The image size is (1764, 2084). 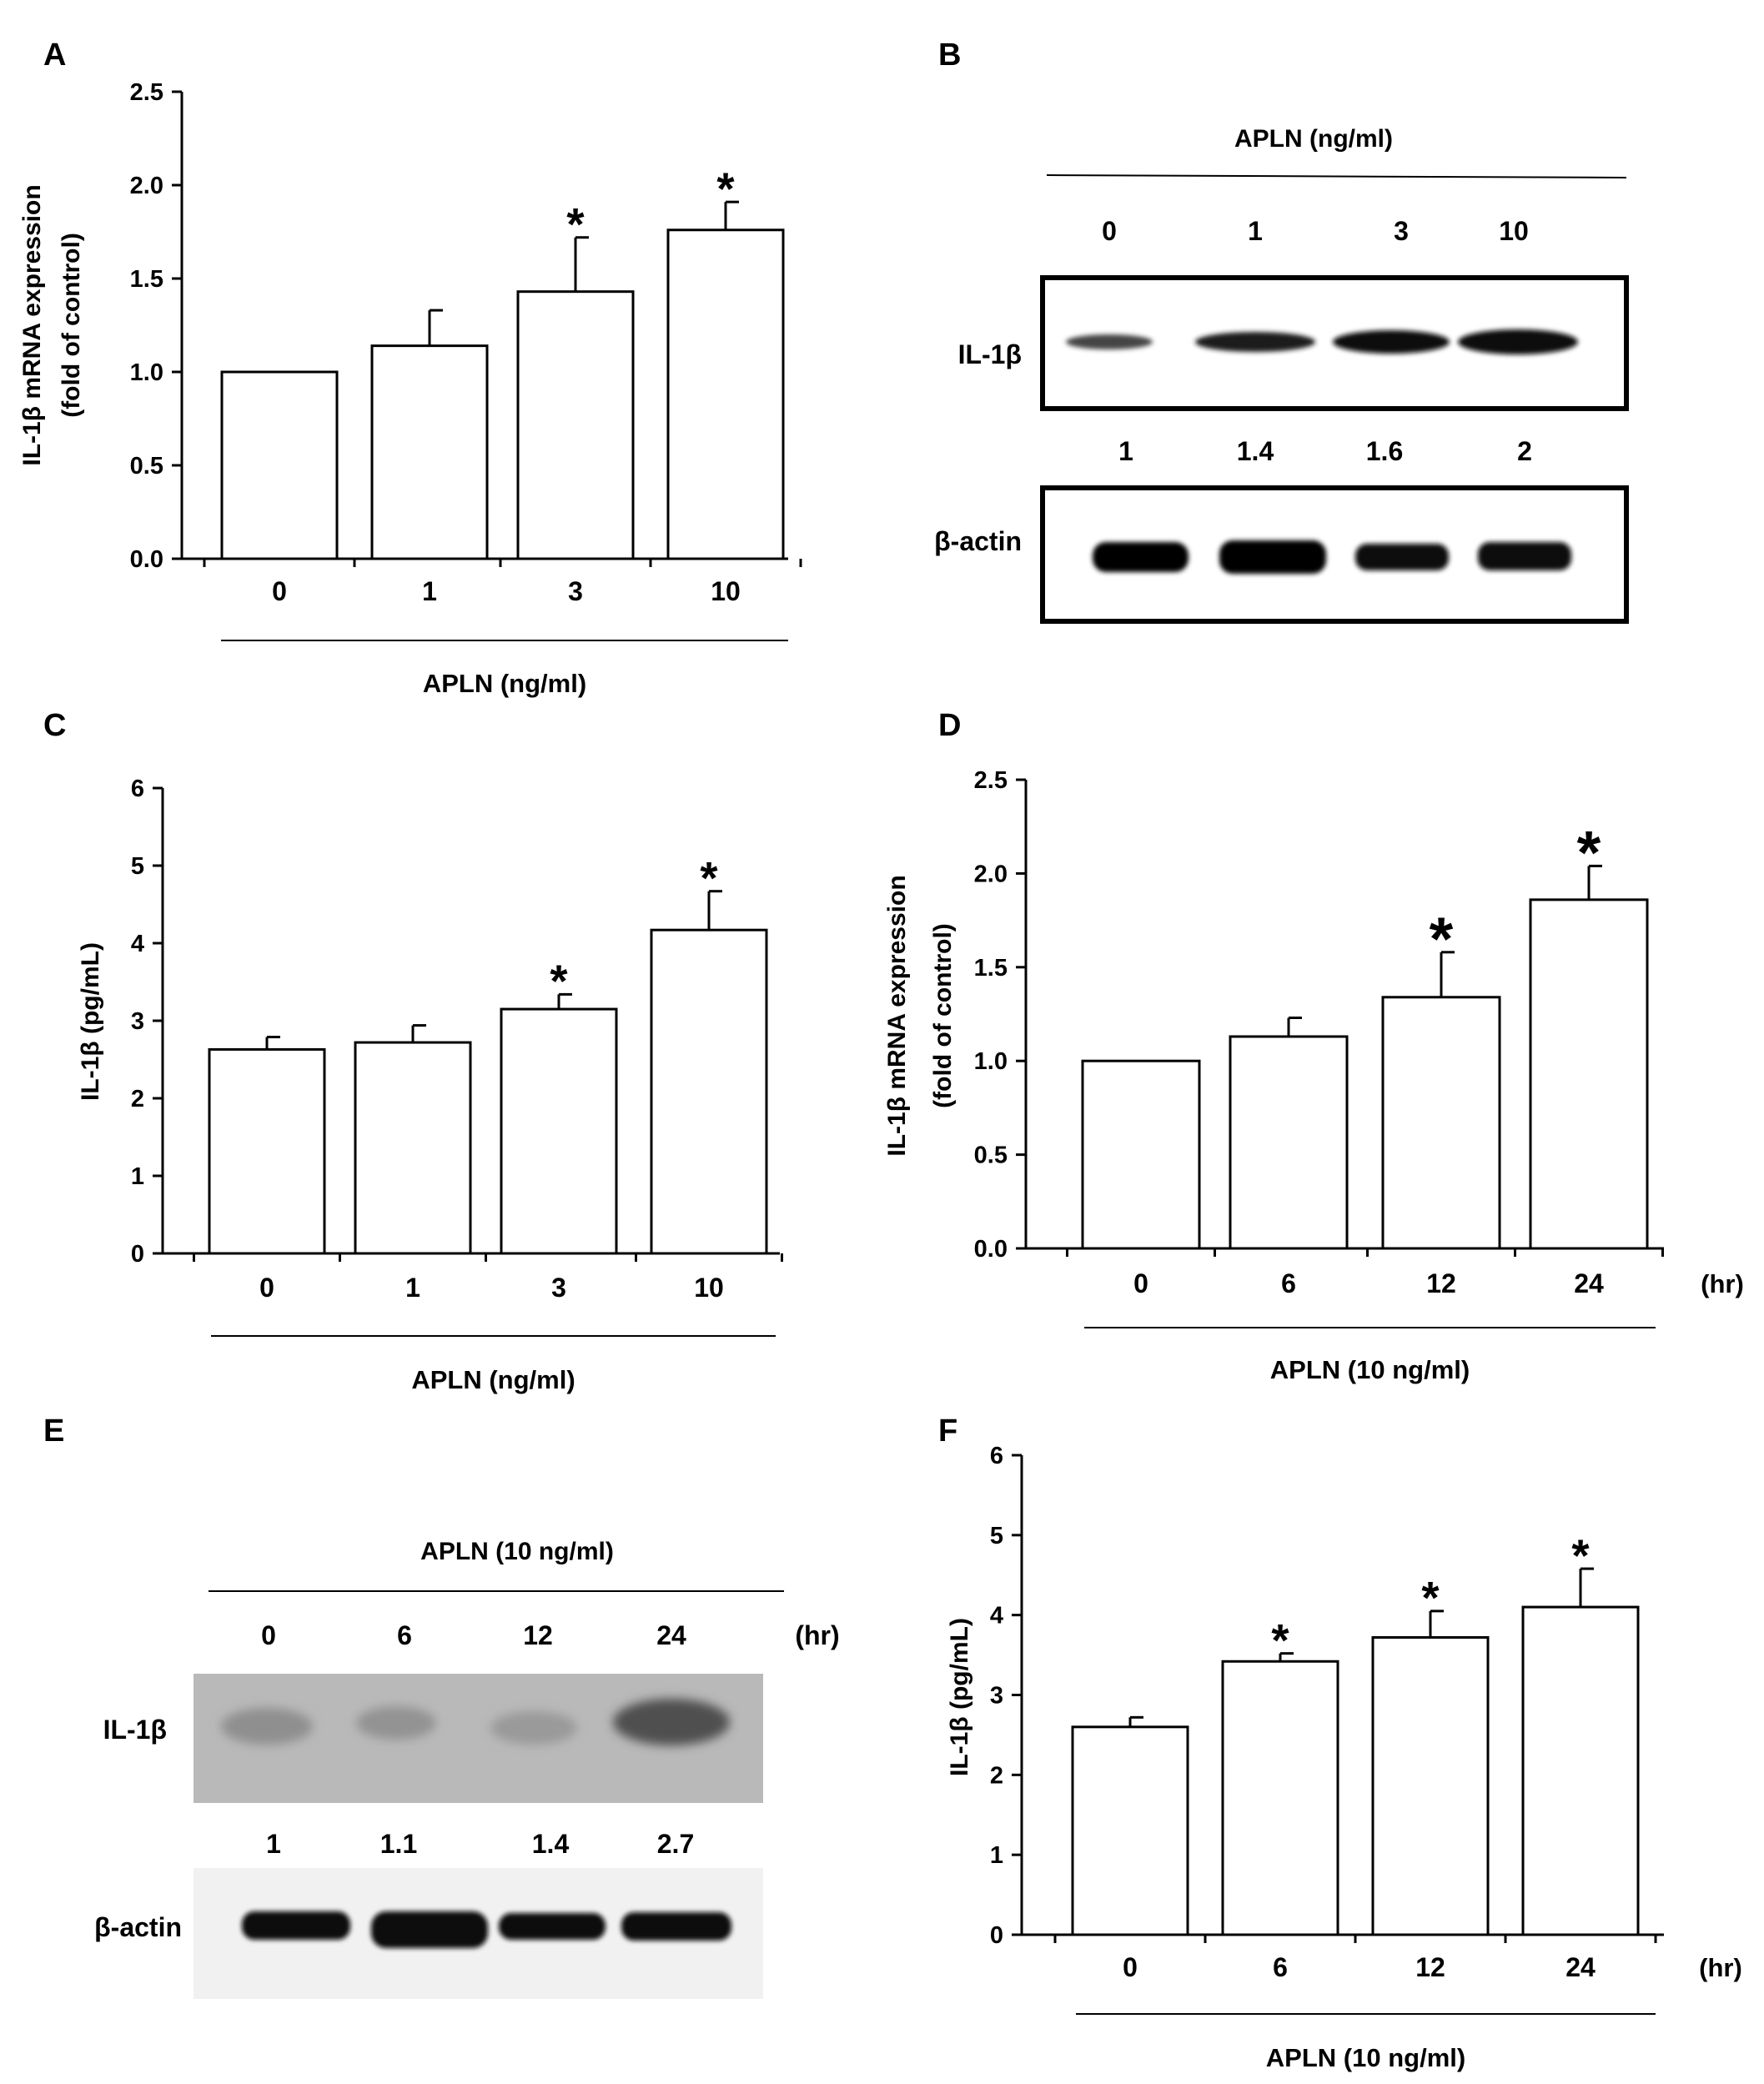 I want to click on blot-e-lane-label: 0, so click(x=268, y=1635).